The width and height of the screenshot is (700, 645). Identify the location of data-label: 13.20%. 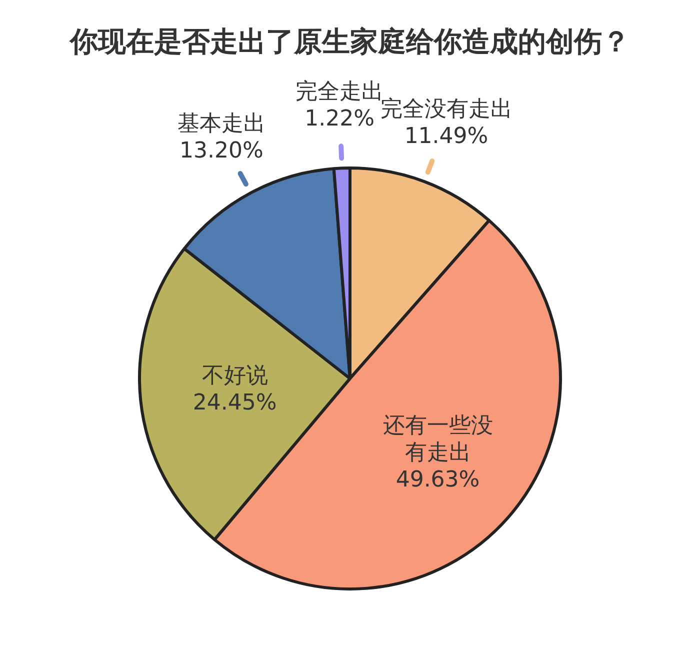
(221, 151).